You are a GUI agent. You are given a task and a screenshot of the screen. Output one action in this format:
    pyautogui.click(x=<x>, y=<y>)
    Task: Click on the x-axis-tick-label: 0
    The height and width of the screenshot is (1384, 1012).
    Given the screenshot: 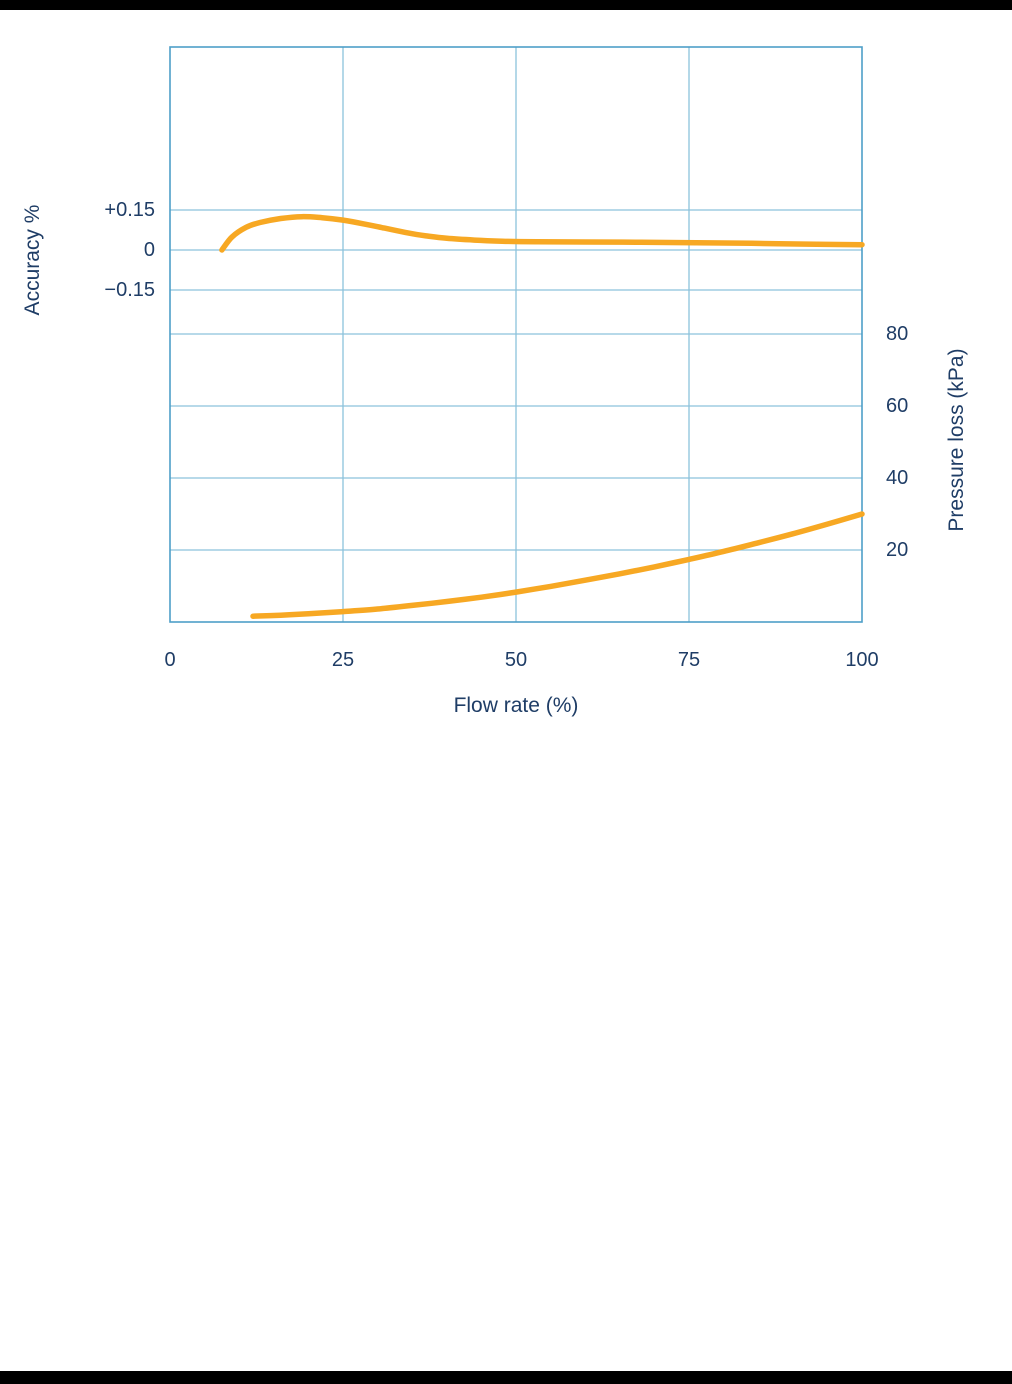 What is the action you would take?
    pyautogui.click(x=170, y=660)
    